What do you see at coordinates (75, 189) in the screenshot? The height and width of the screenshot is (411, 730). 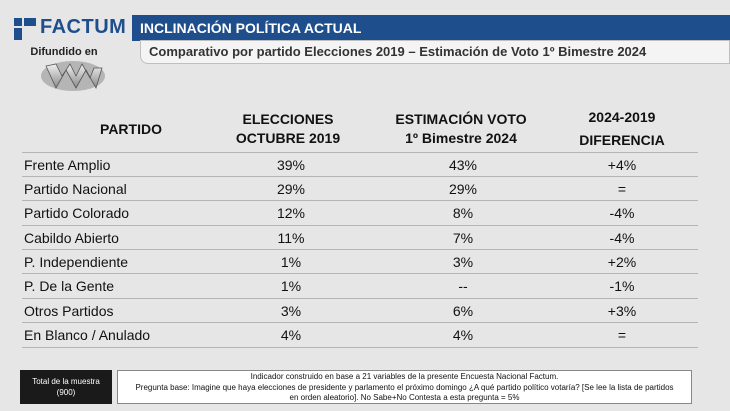 I see `party-name: Partido Nacional` at bounding box center [75, 189].